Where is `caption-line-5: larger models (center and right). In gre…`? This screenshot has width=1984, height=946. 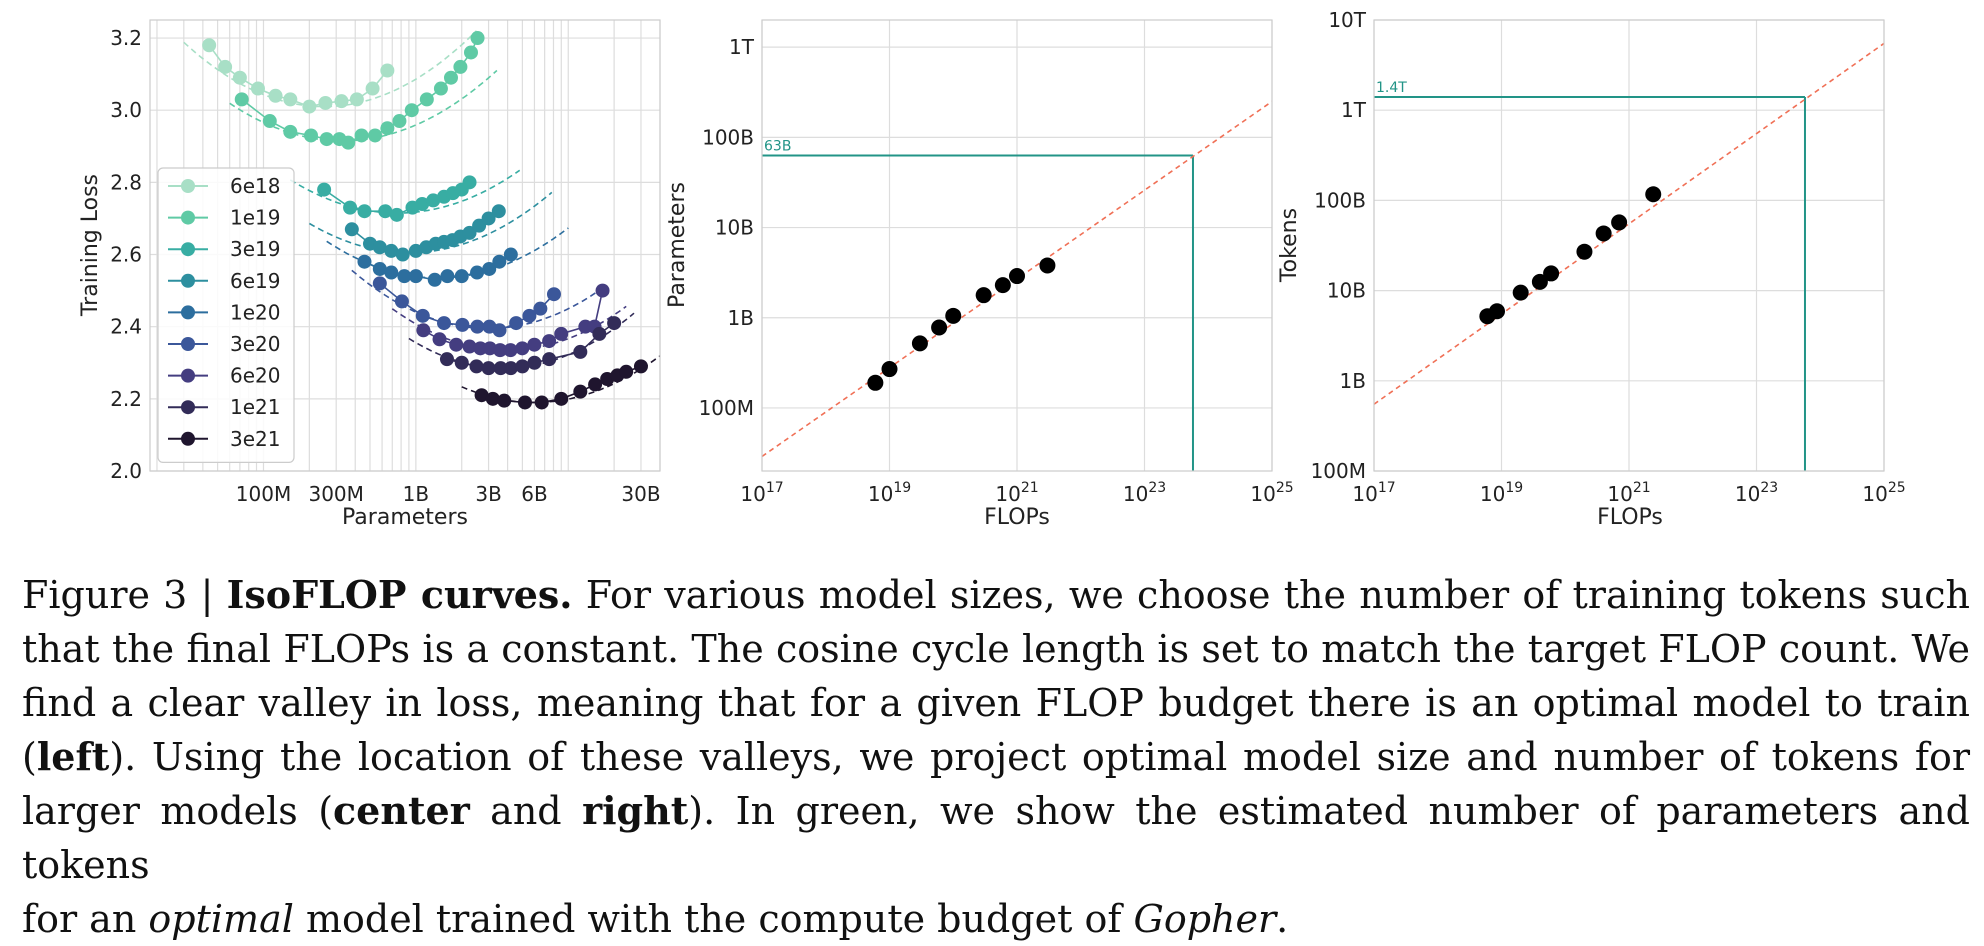 caption-line-5: larger models (center and right). In gre… is located at coordinates (996, 838).